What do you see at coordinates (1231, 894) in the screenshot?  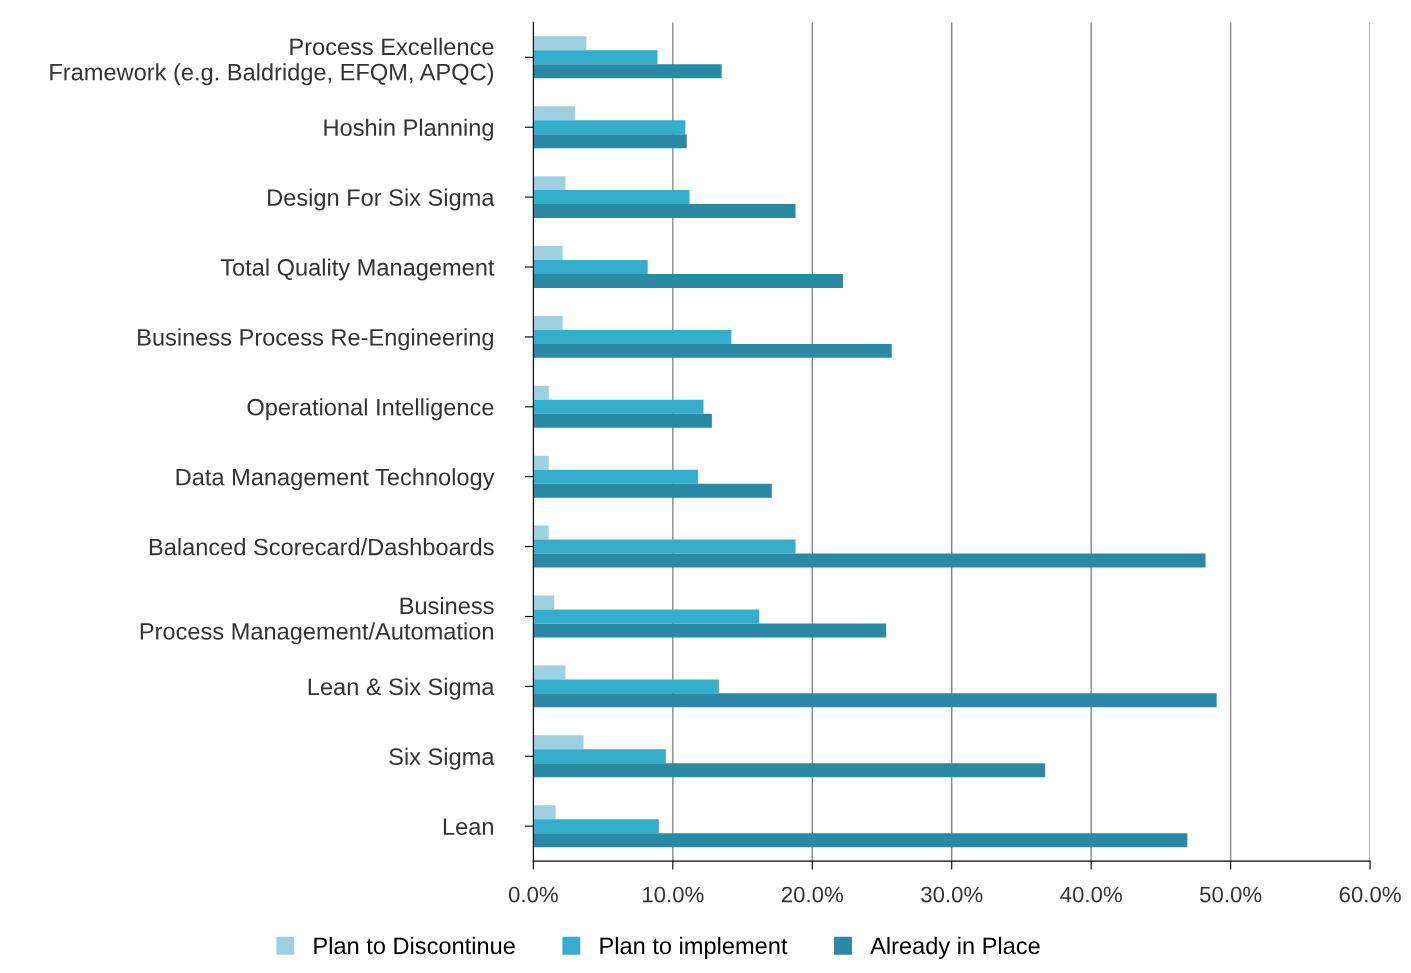 I see `x-tick-label: 50.0%` at bounding box center [1231, 894].